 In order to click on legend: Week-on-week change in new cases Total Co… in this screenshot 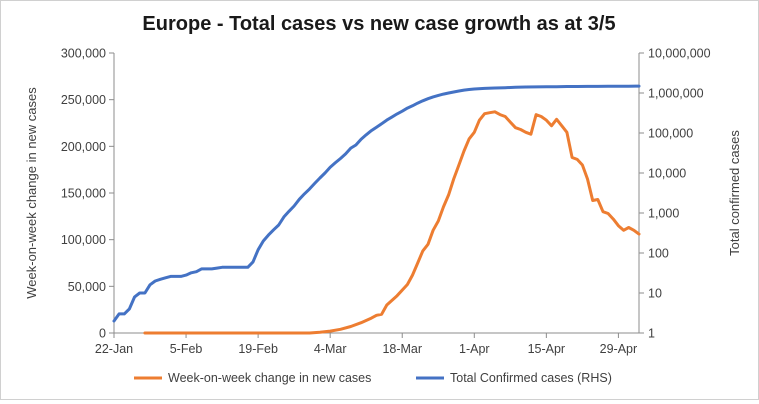, I will do `click(373, 378)`.